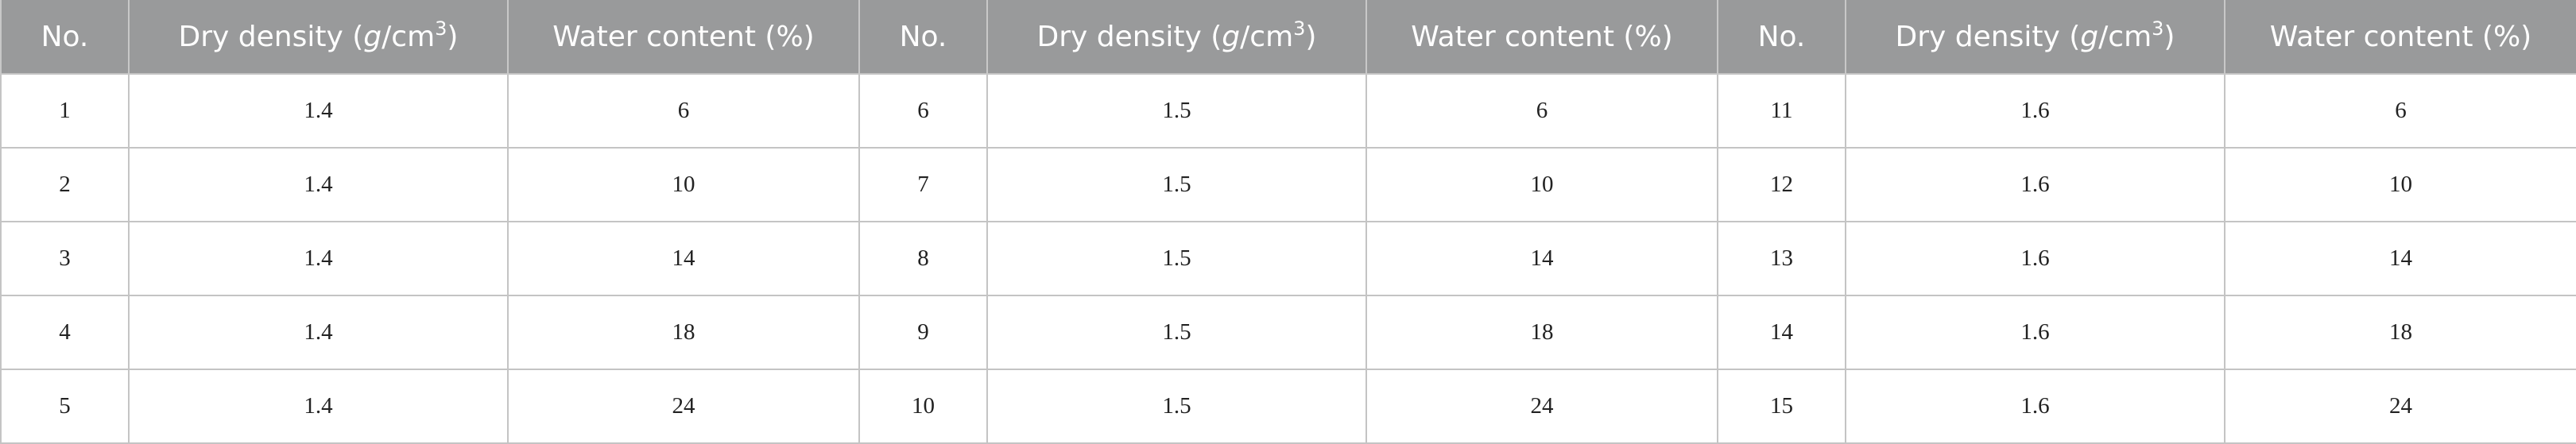 Image resolution: width=2576 pixels, height=444 pixels. Describe the element at coordinates (1781, 184) in the screenshot. I see `table-cell: 12` at that location.